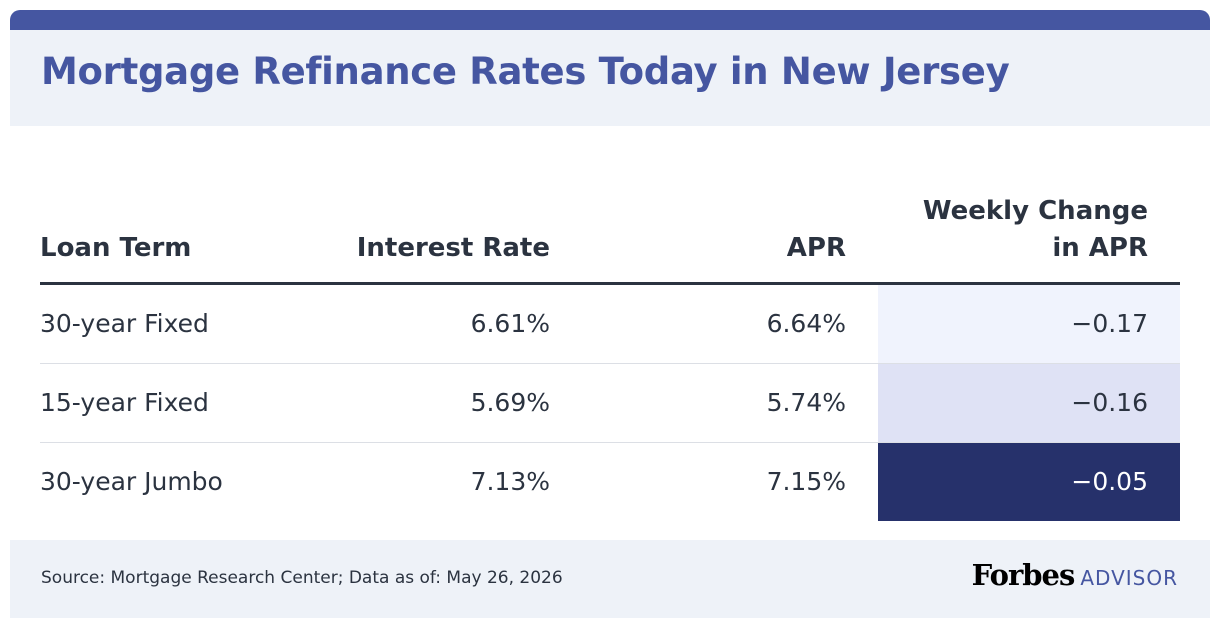 The width and height of the screenshot is (1220, 628). Describe the element at coordinates (453, 248) in the screenshot. I see `column-header-interest-rate: Interest Rate` at that location.